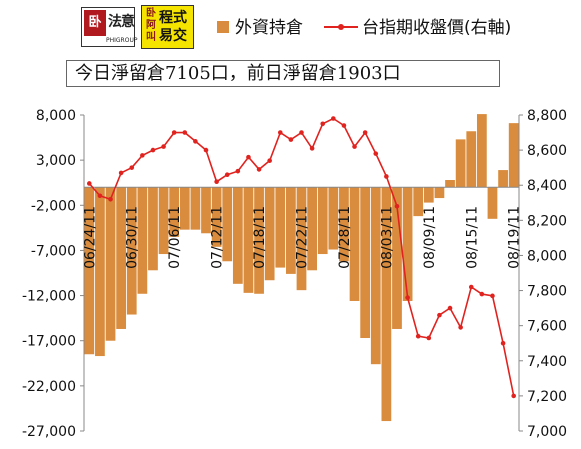 Image resolution: width=581 pixels, height=449 pixels. What do you see at coordinates (56, 116) in the screenshot?
I see `left-tick-label: 8,000` at bounding box center [56, 116].